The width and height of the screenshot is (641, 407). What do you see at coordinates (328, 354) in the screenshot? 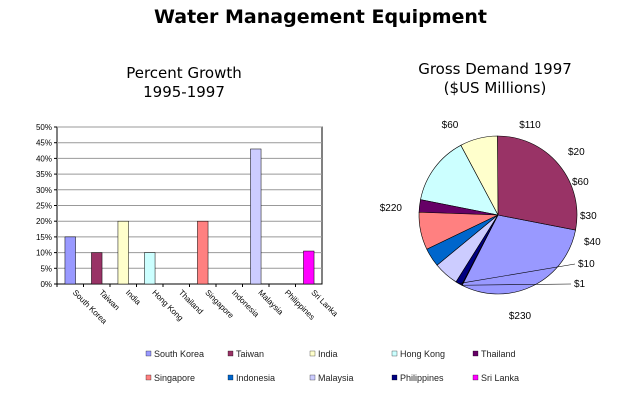
I see `legend-label-india: India` at bounding box center [328, 354].